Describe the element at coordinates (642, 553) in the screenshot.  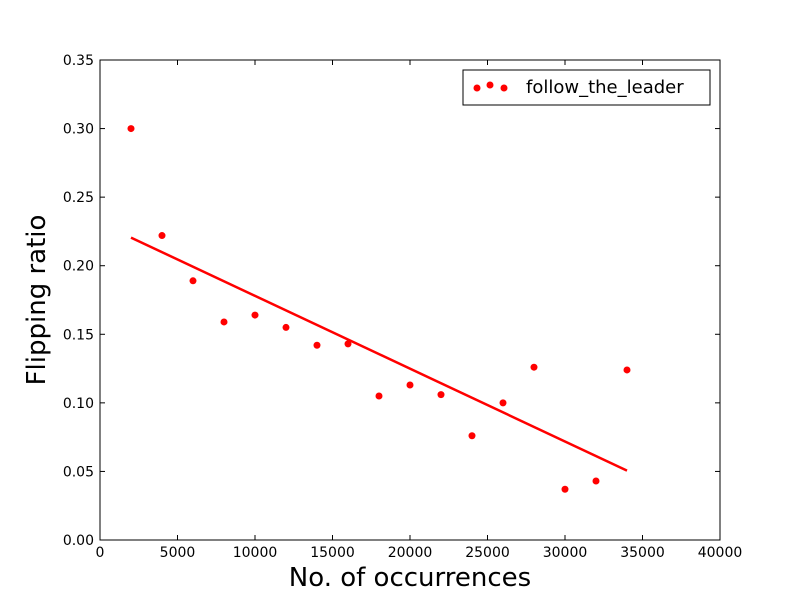
I see `x-tick-label: 35000` at that location.